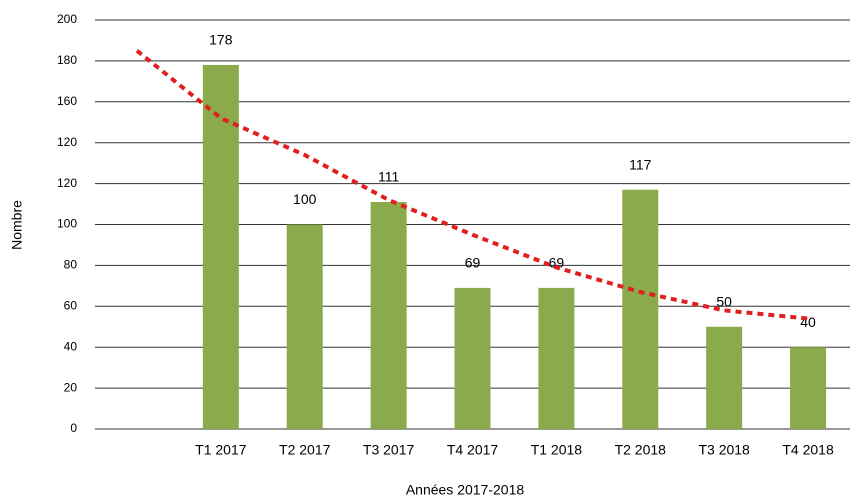 Image resolution: width=857 pixels, height=501 pixels. I want to click on y-tick-label: 60, so click(71, 305).